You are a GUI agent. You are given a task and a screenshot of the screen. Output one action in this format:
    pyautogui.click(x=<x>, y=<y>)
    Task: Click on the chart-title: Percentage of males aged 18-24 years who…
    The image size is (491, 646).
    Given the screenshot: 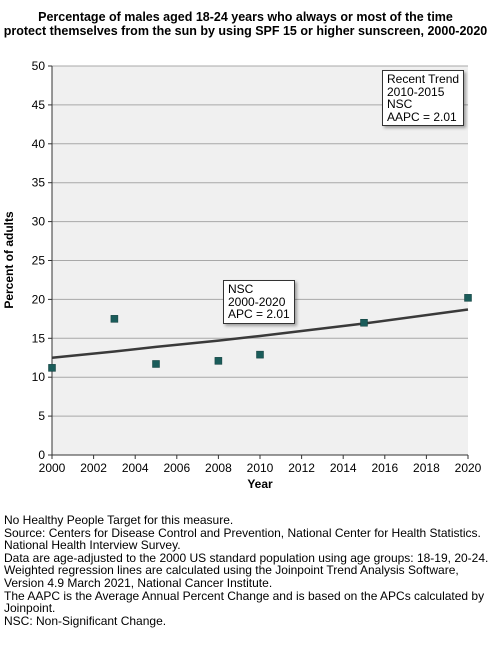 What is the action you would take?
    pyautogui.click(x=245, y=24)
    